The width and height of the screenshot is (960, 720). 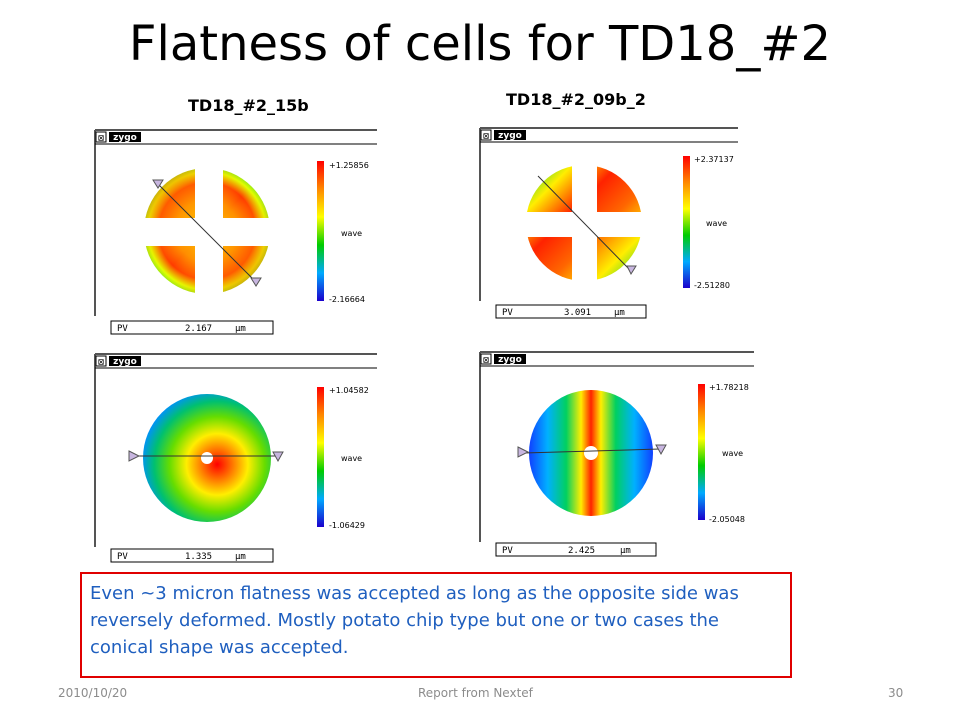 I want to click on scale-max: +2.37137, so click(x=714, y=159).